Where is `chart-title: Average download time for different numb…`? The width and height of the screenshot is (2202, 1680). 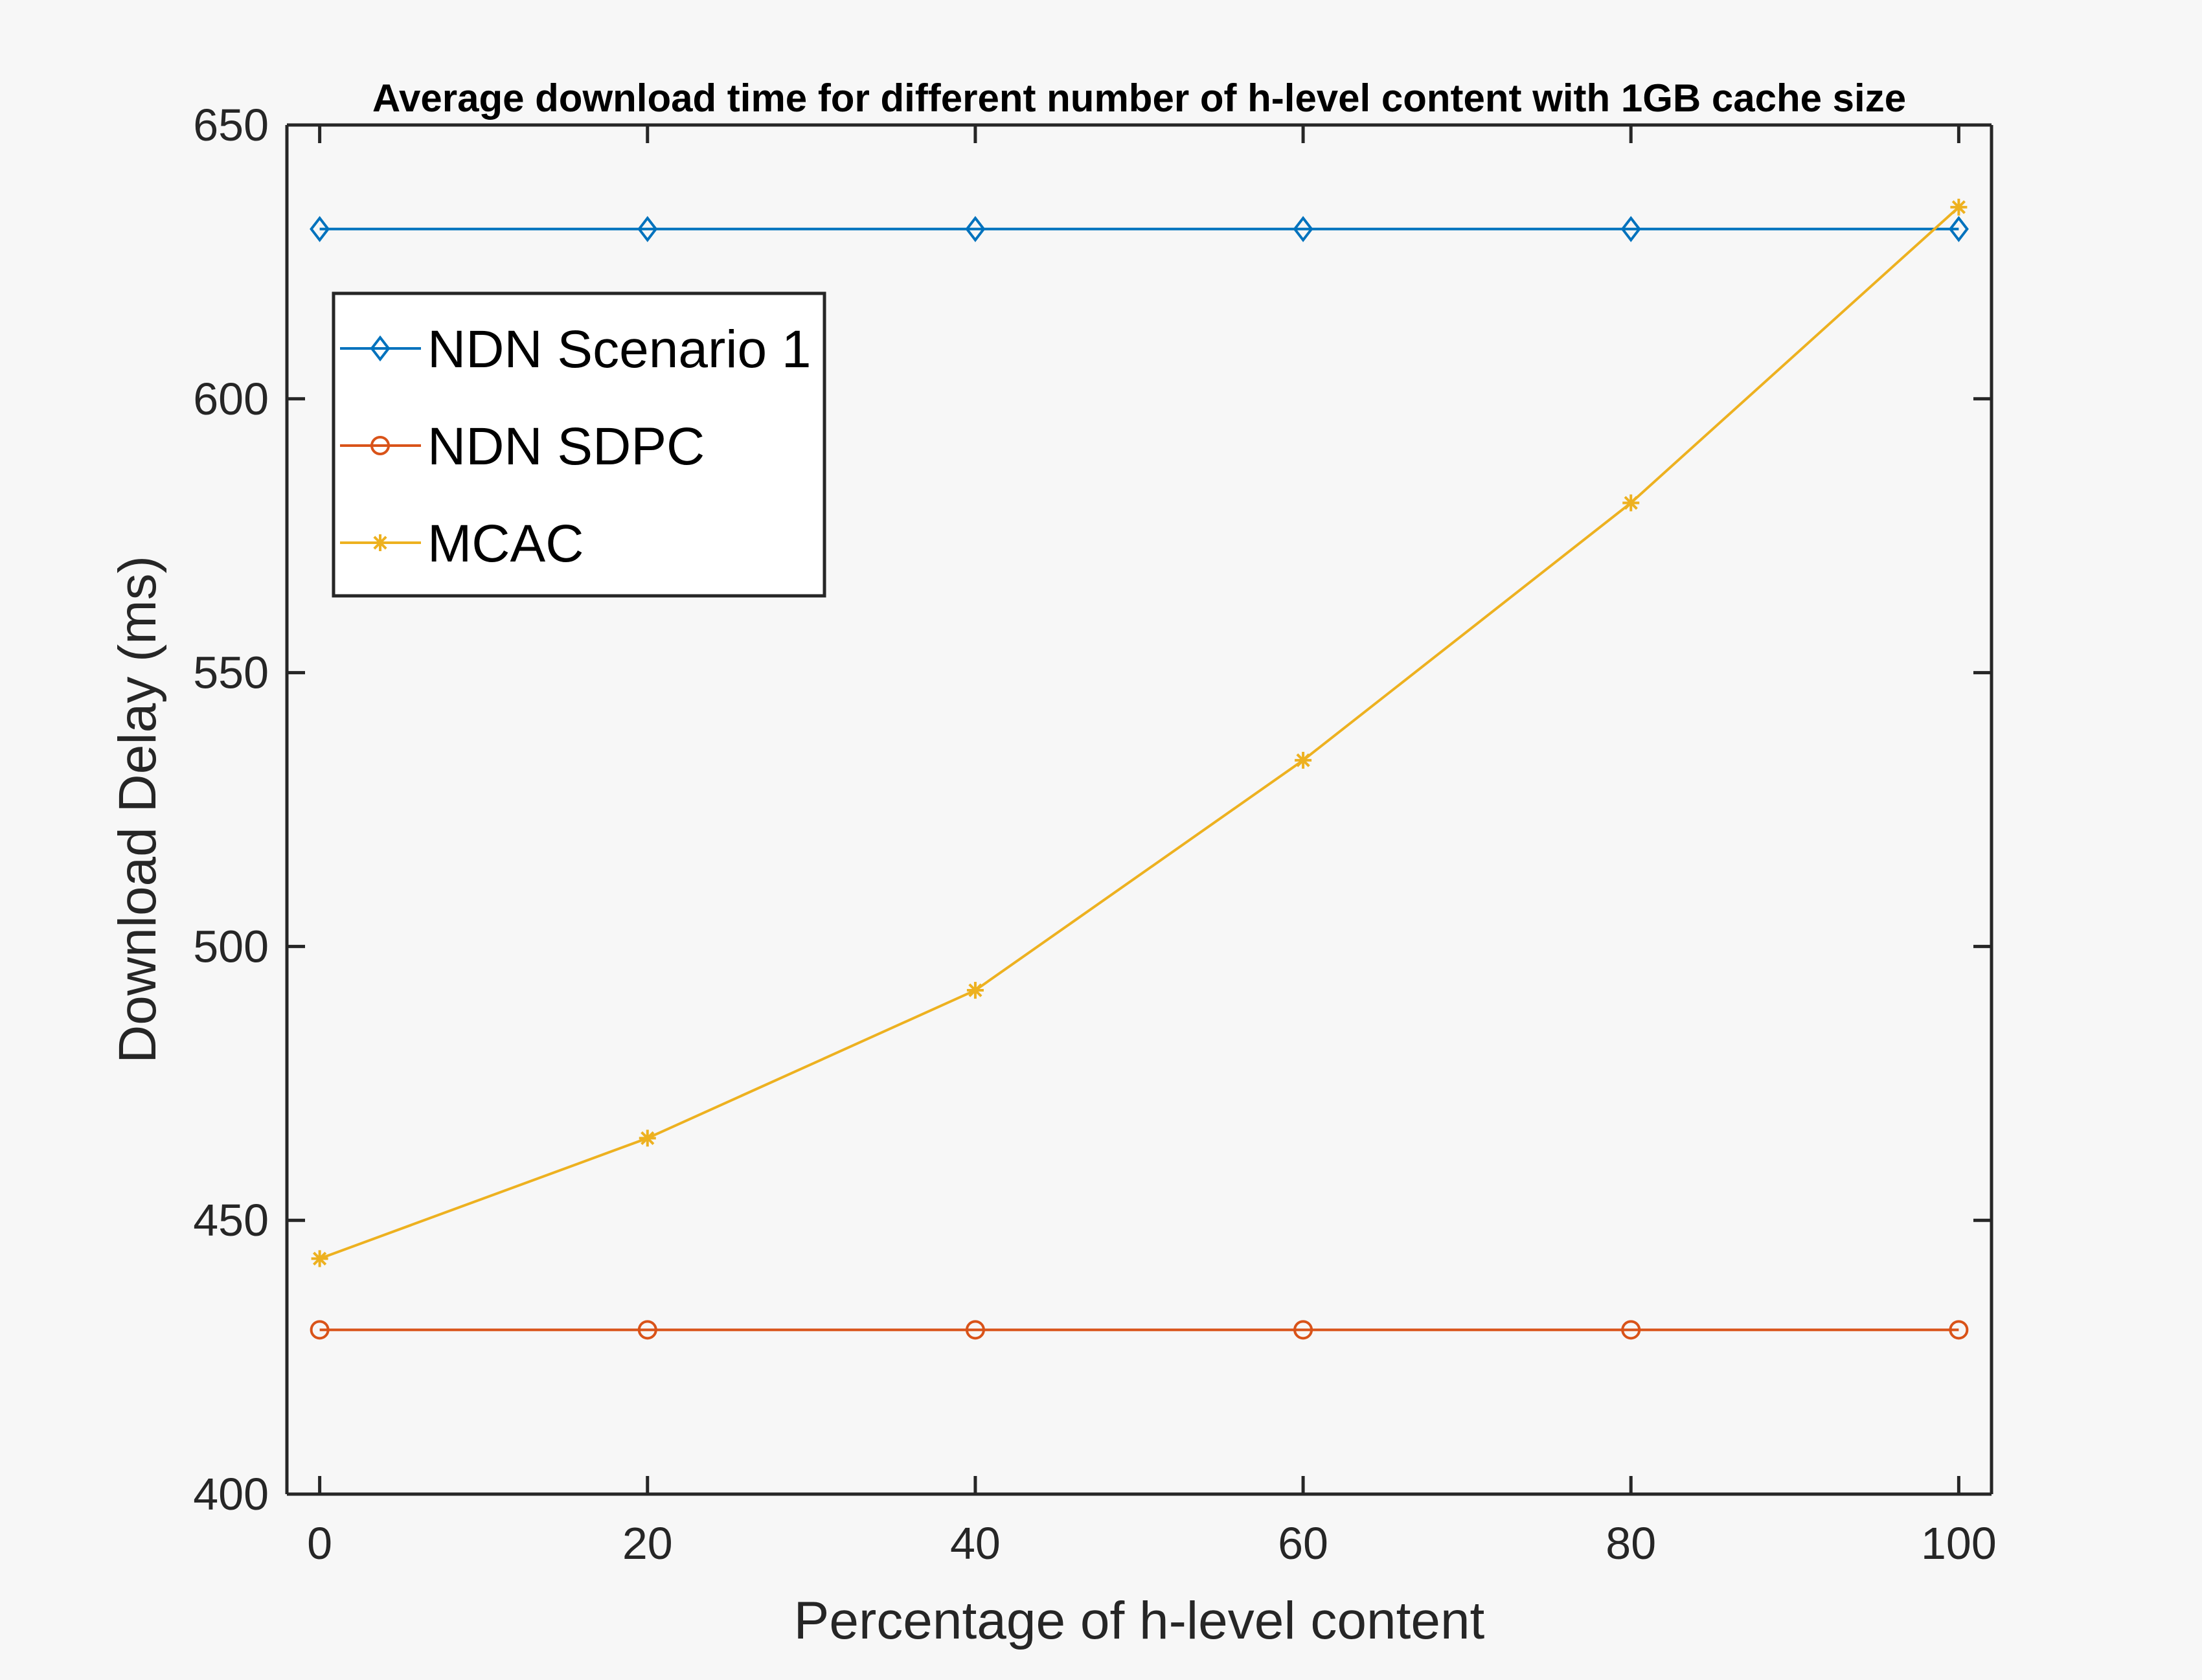 chart-title: Average download time for different numb… is located at coordinates (1139, 98).